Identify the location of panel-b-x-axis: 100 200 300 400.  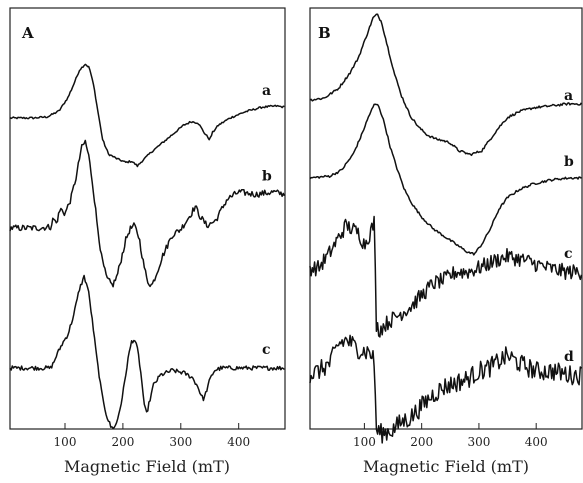
(450, 436).